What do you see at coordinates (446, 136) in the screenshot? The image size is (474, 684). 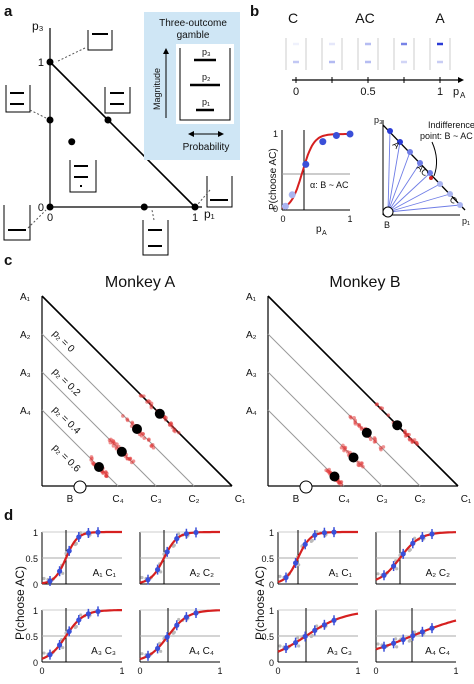 I see `b-indifference-label-2: point: B ~ AC` at bounding box center [446, 136].